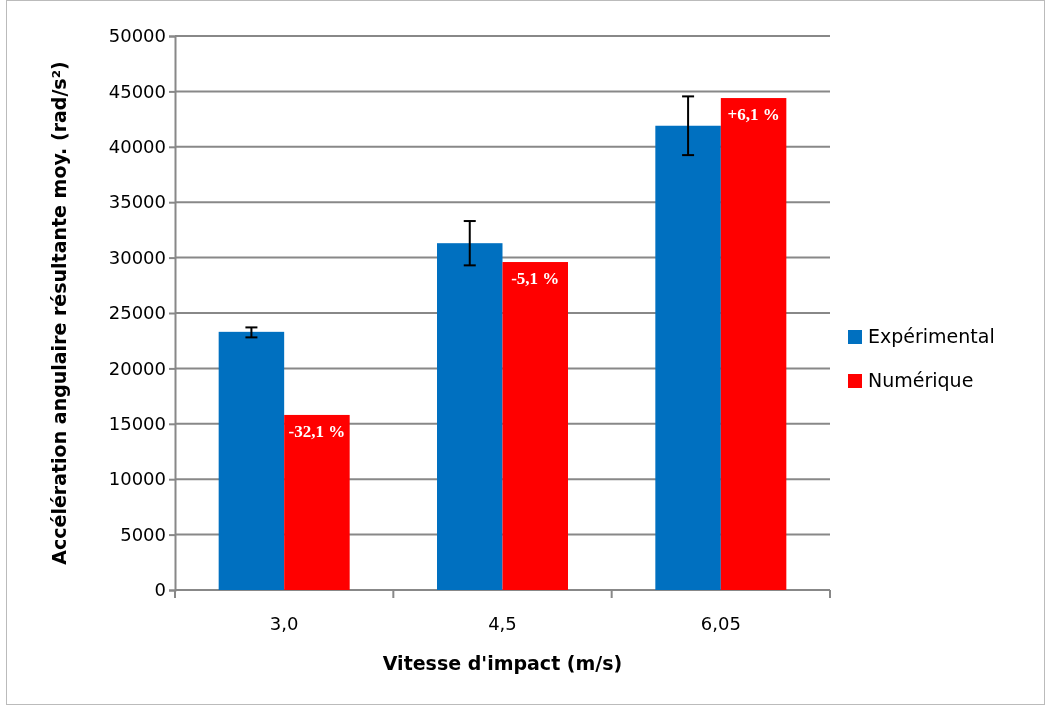  Describe the element at coordinates (753, 115) in the screenshot. I see `annotation: +6,1 %` at that location.